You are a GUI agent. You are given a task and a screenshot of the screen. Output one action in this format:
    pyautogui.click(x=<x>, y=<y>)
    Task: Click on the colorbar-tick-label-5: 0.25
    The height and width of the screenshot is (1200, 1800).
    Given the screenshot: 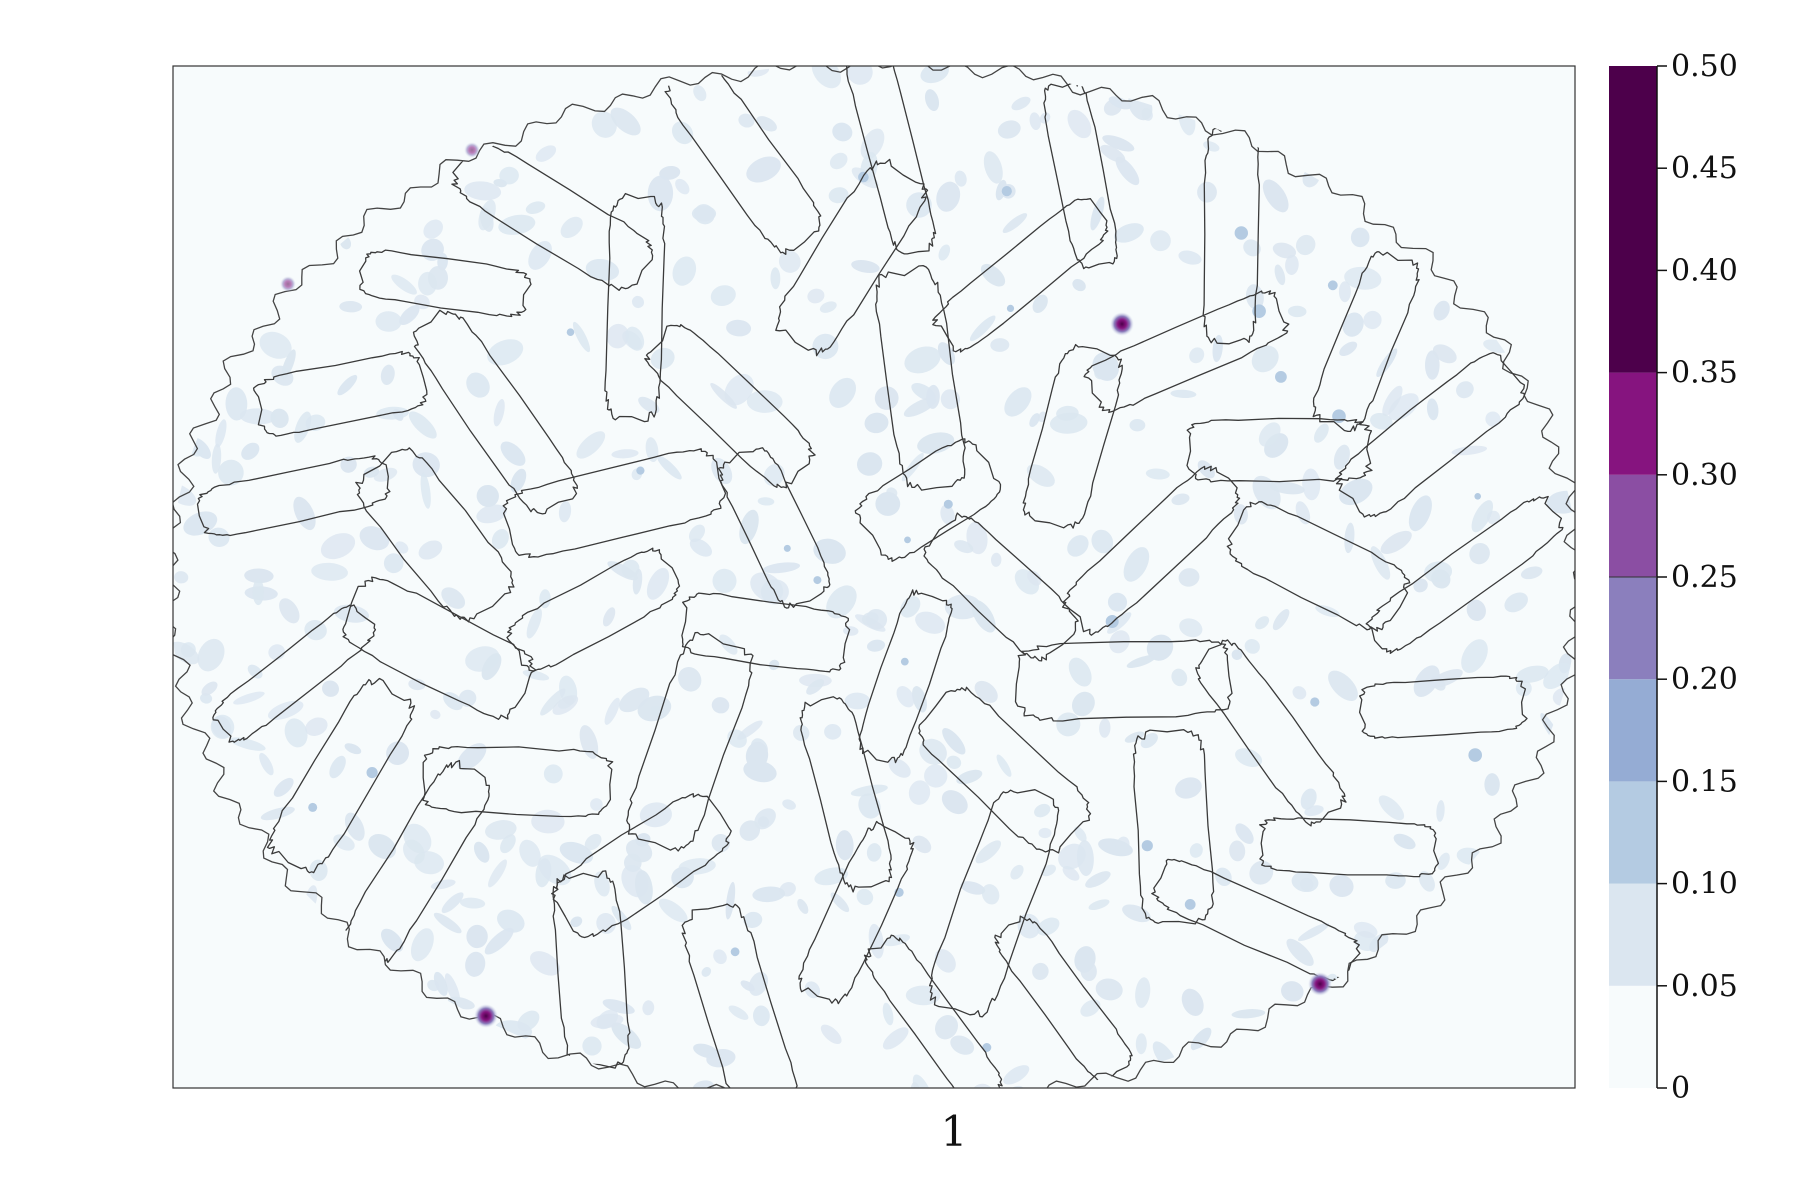 What is the action you would take?
    pyautogui.click(x=1704, y=577)
    